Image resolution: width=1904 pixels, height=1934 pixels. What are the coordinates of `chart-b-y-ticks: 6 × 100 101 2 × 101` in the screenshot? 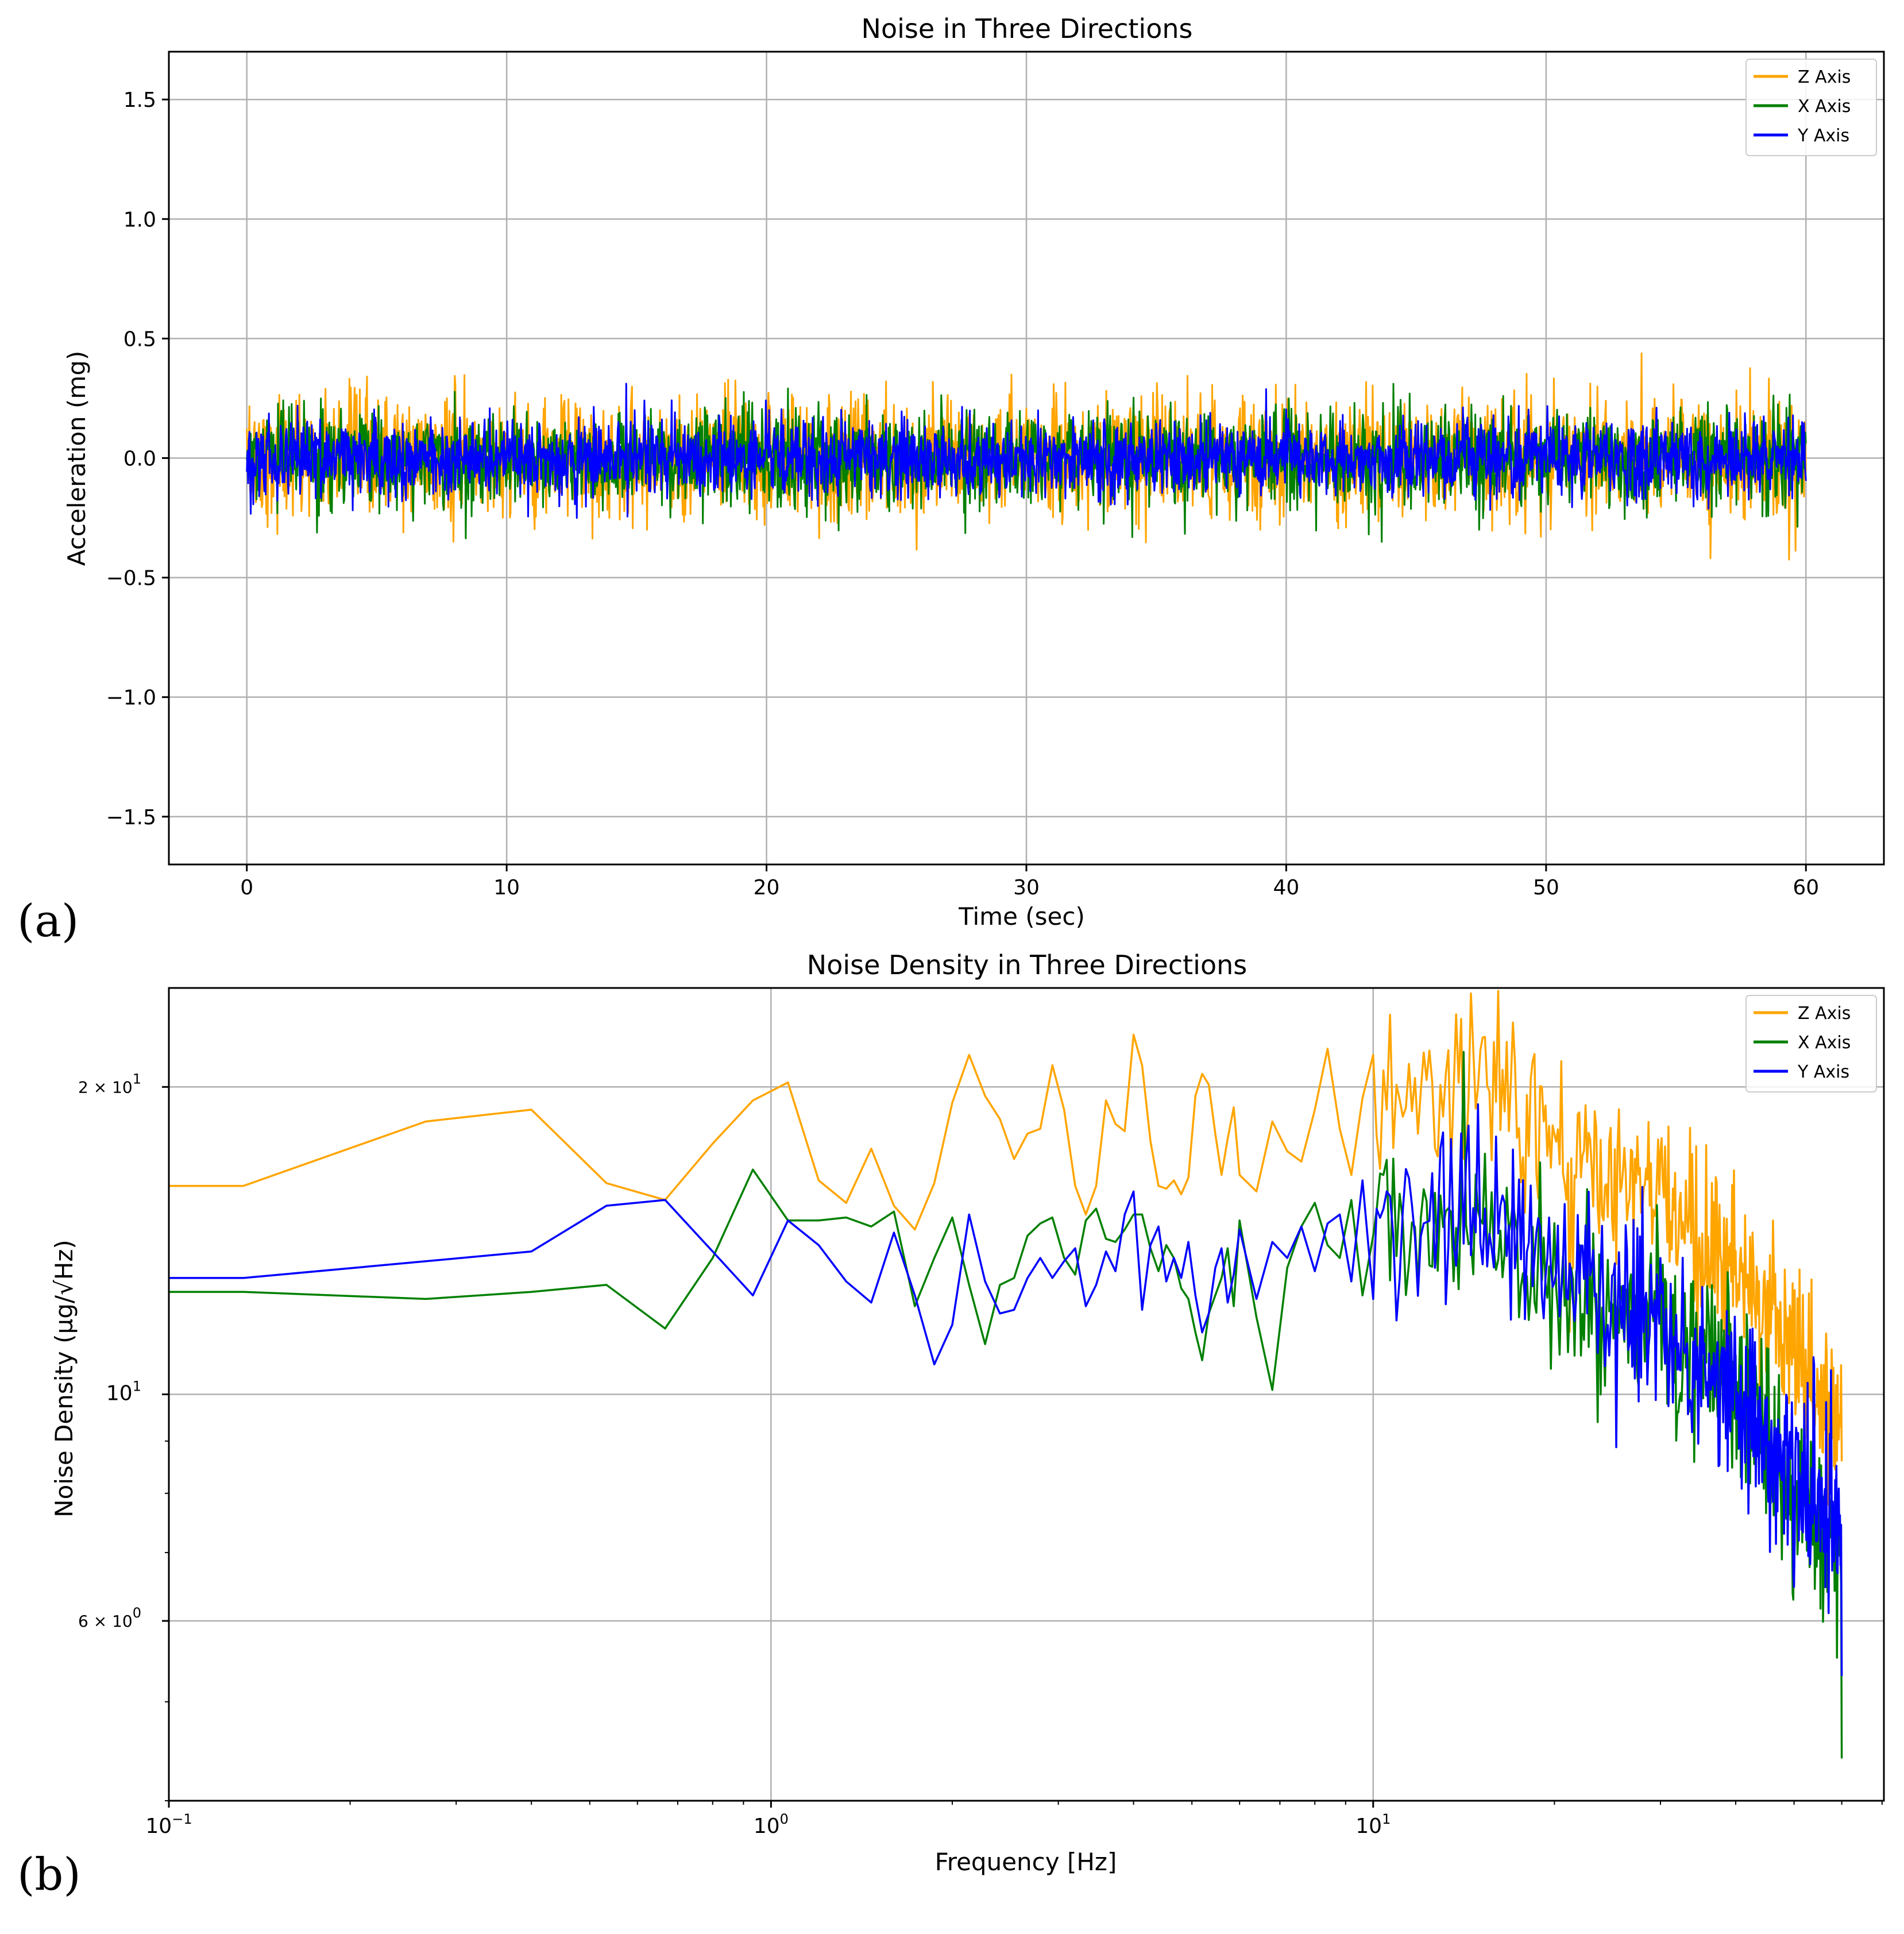 It's located at (123, 1436).